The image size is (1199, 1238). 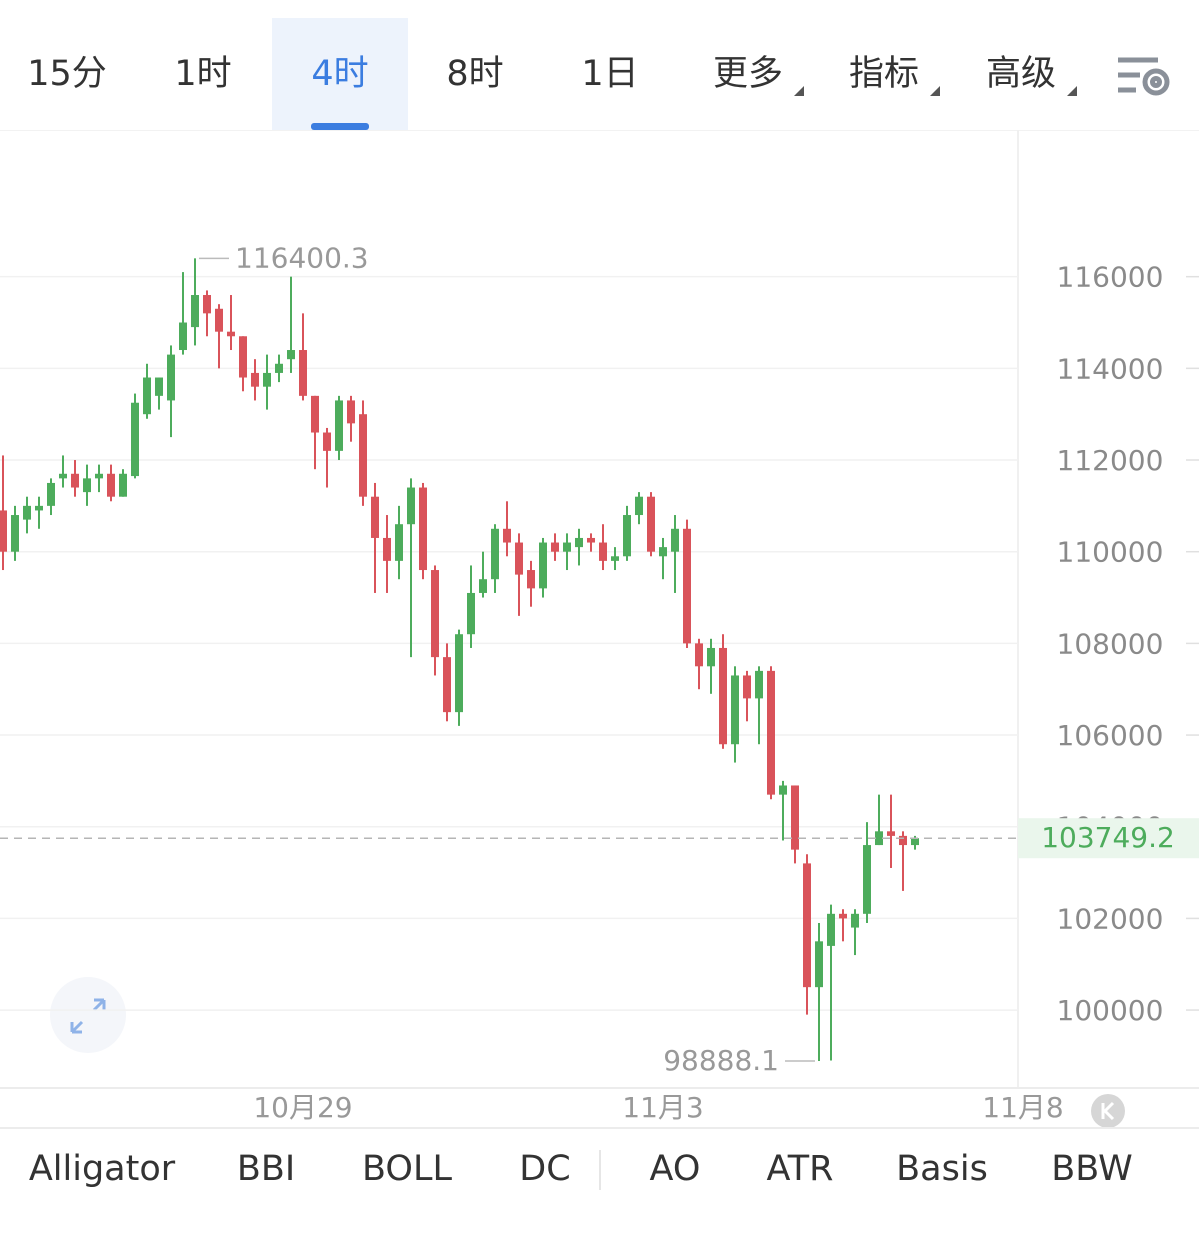 I want to click on expand-bg, so click(x=88, y=1015).